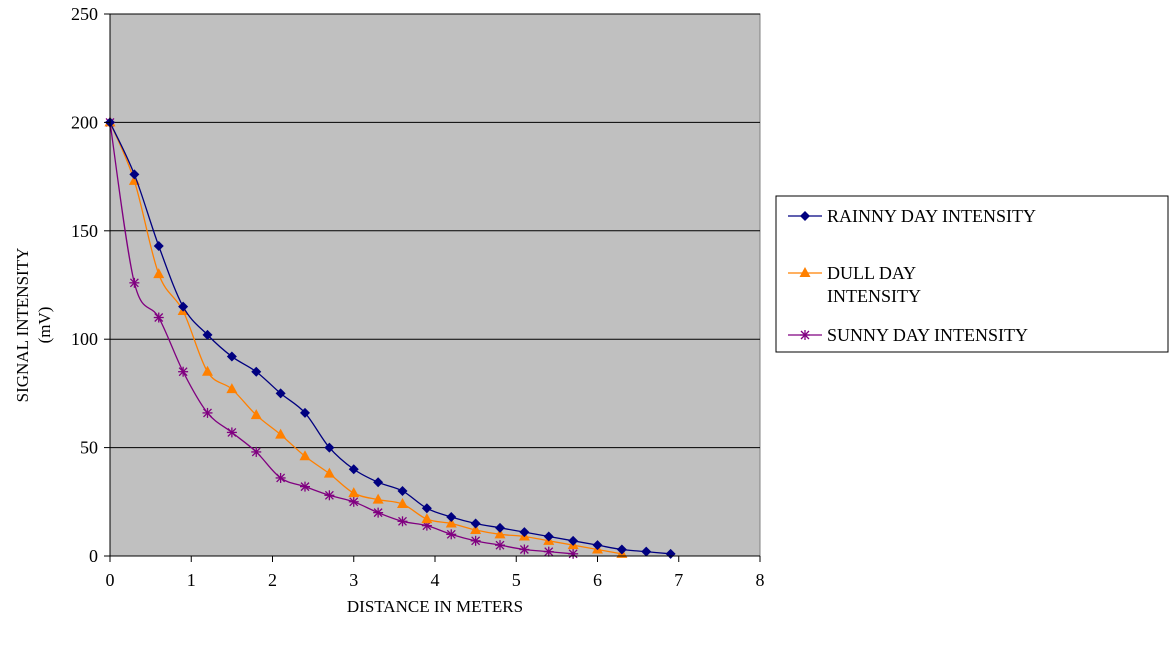 This screenshot has width=1170, height=645. I want to click on x-tick-label: 2, so click(272, 580).